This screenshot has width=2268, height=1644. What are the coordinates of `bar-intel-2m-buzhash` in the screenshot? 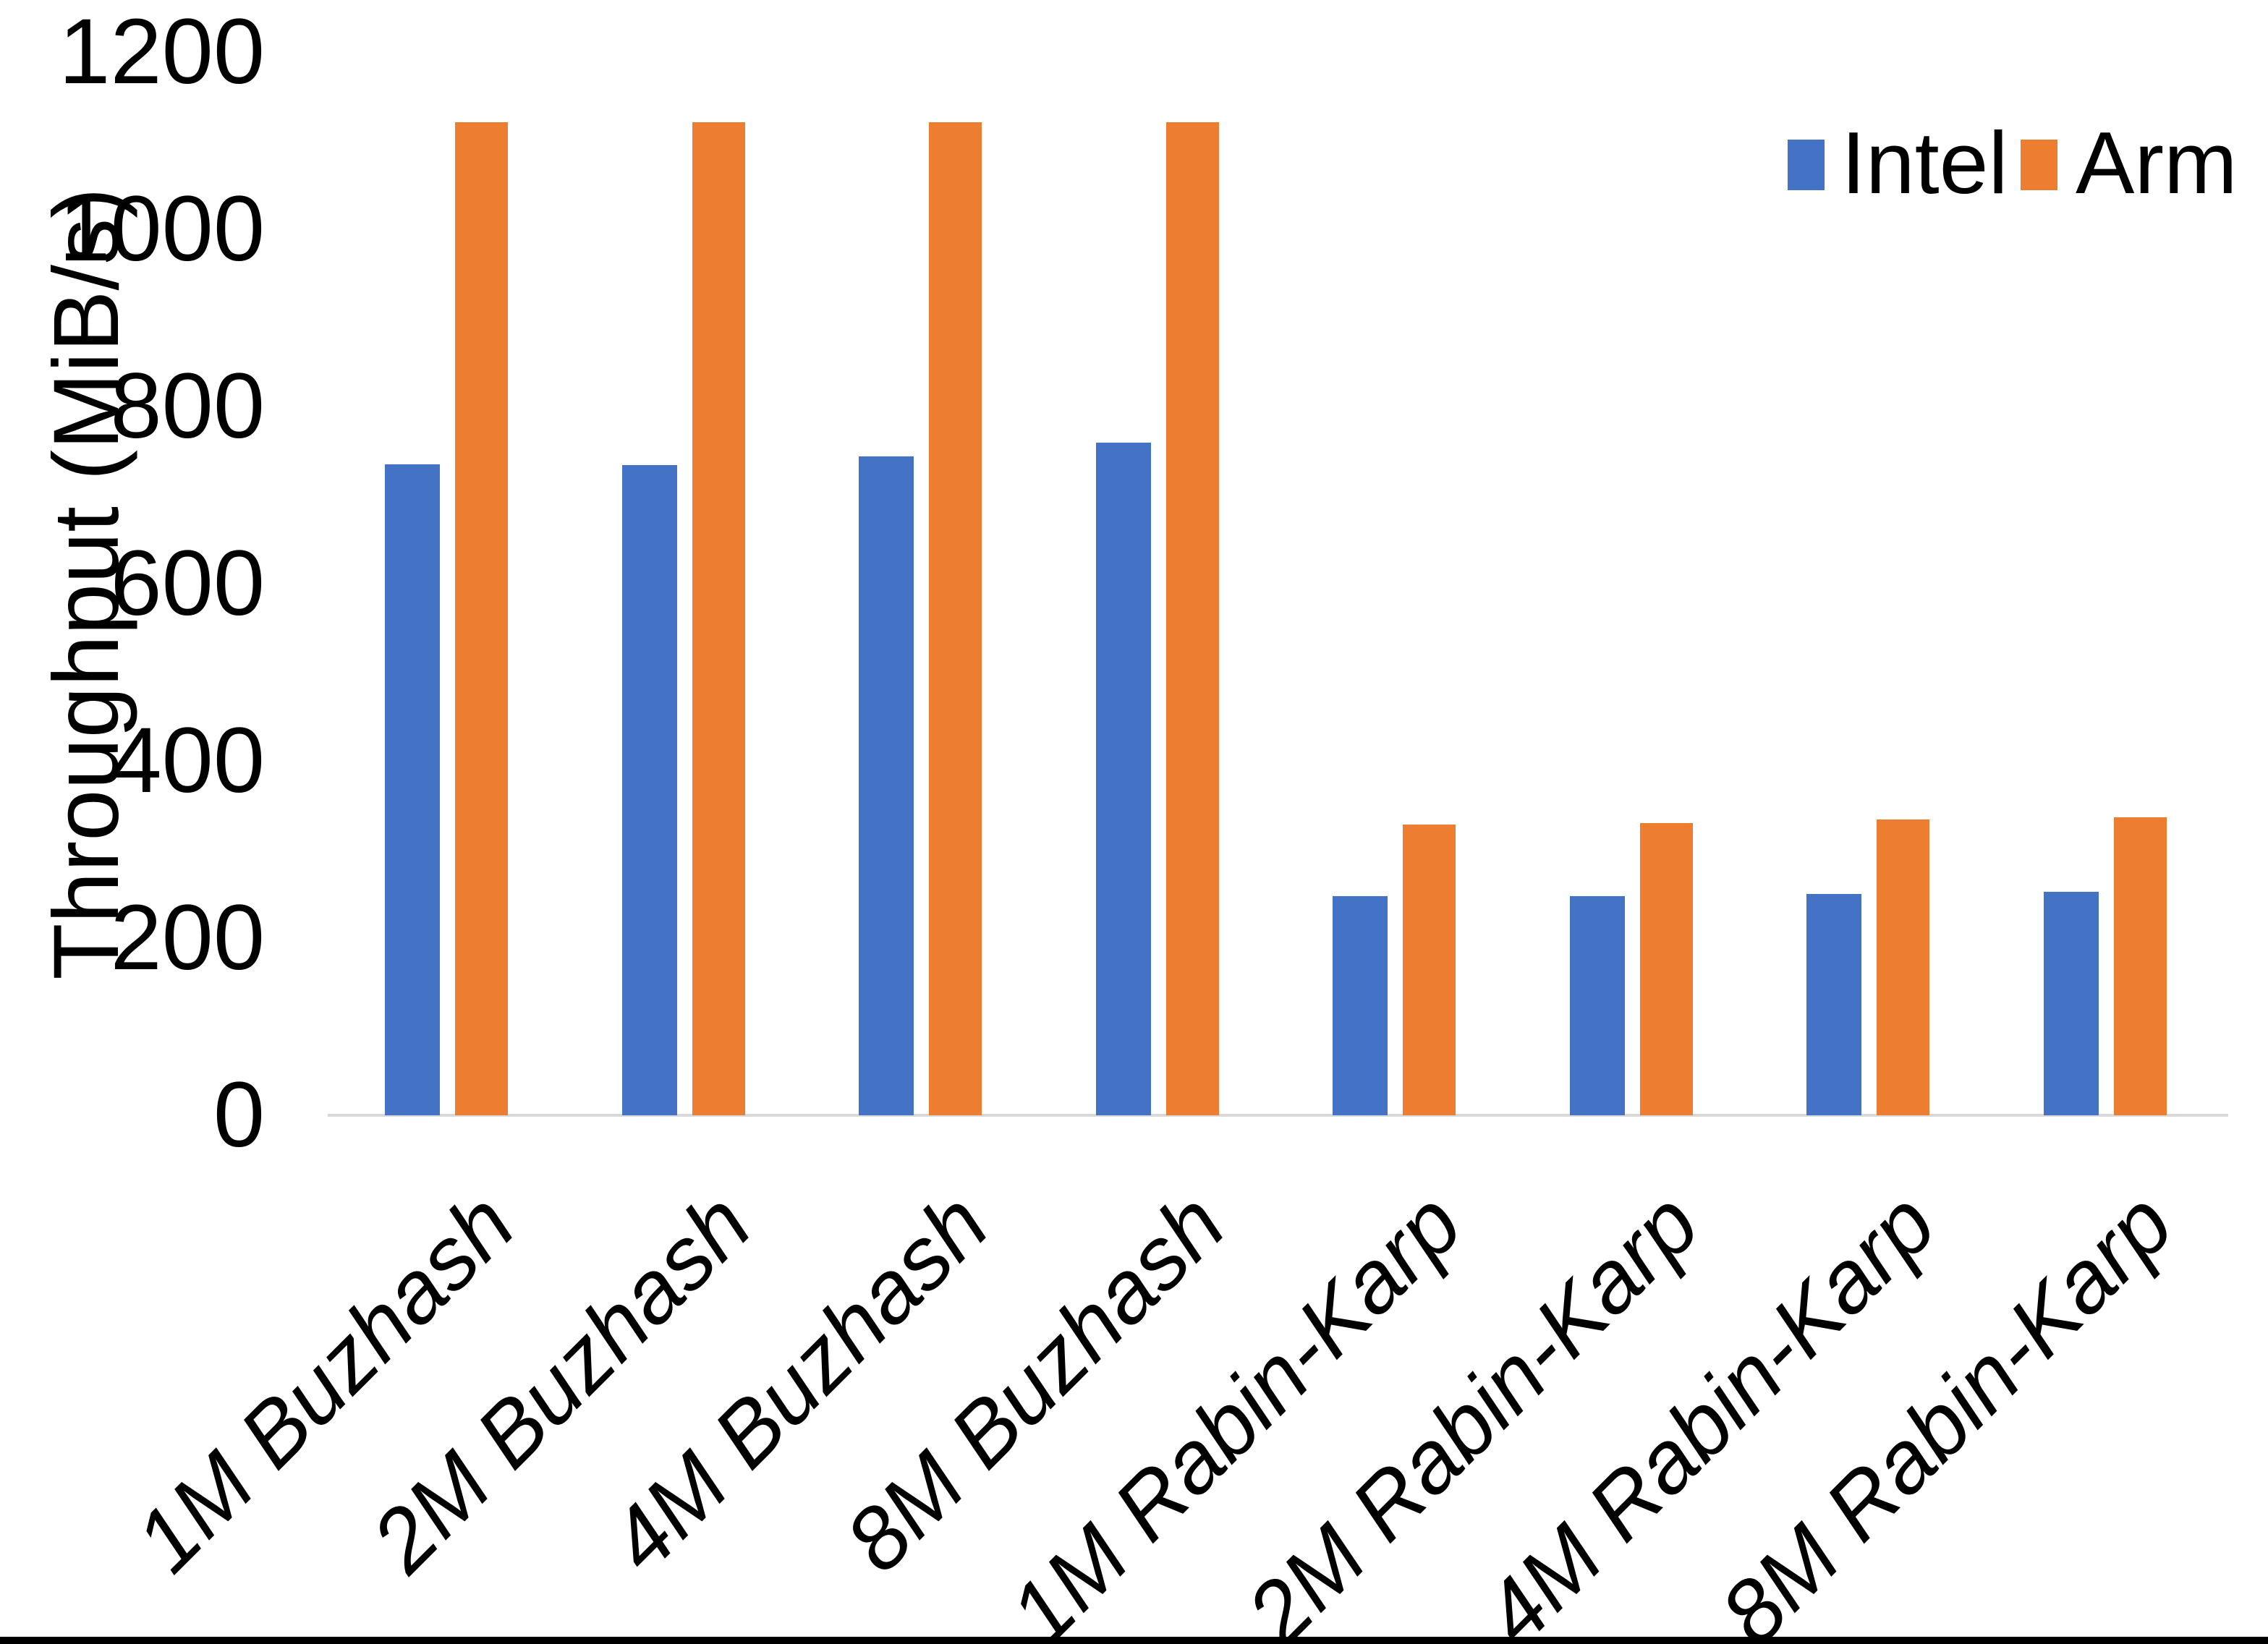 It's located at (649, 790).